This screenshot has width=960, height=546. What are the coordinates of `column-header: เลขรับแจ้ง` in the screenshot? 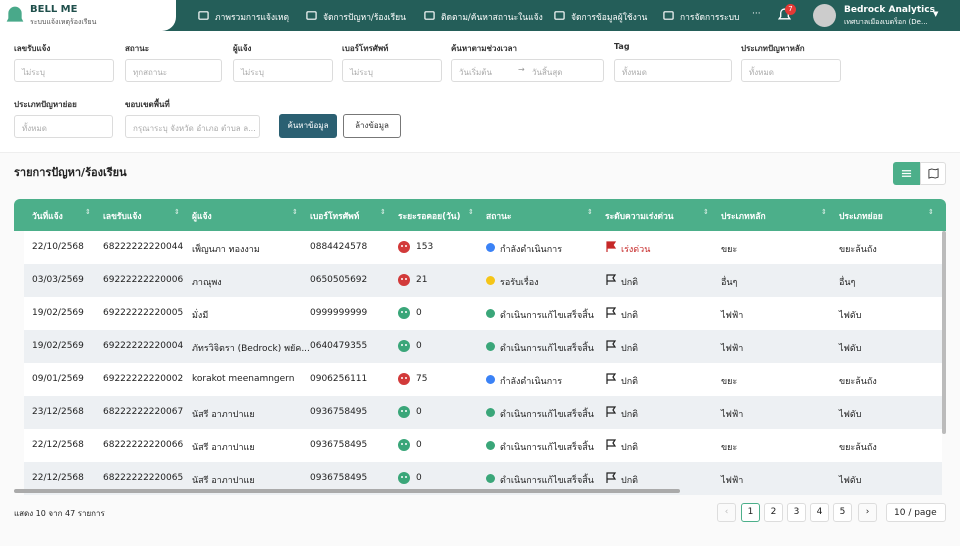 It's located at (122, 217).